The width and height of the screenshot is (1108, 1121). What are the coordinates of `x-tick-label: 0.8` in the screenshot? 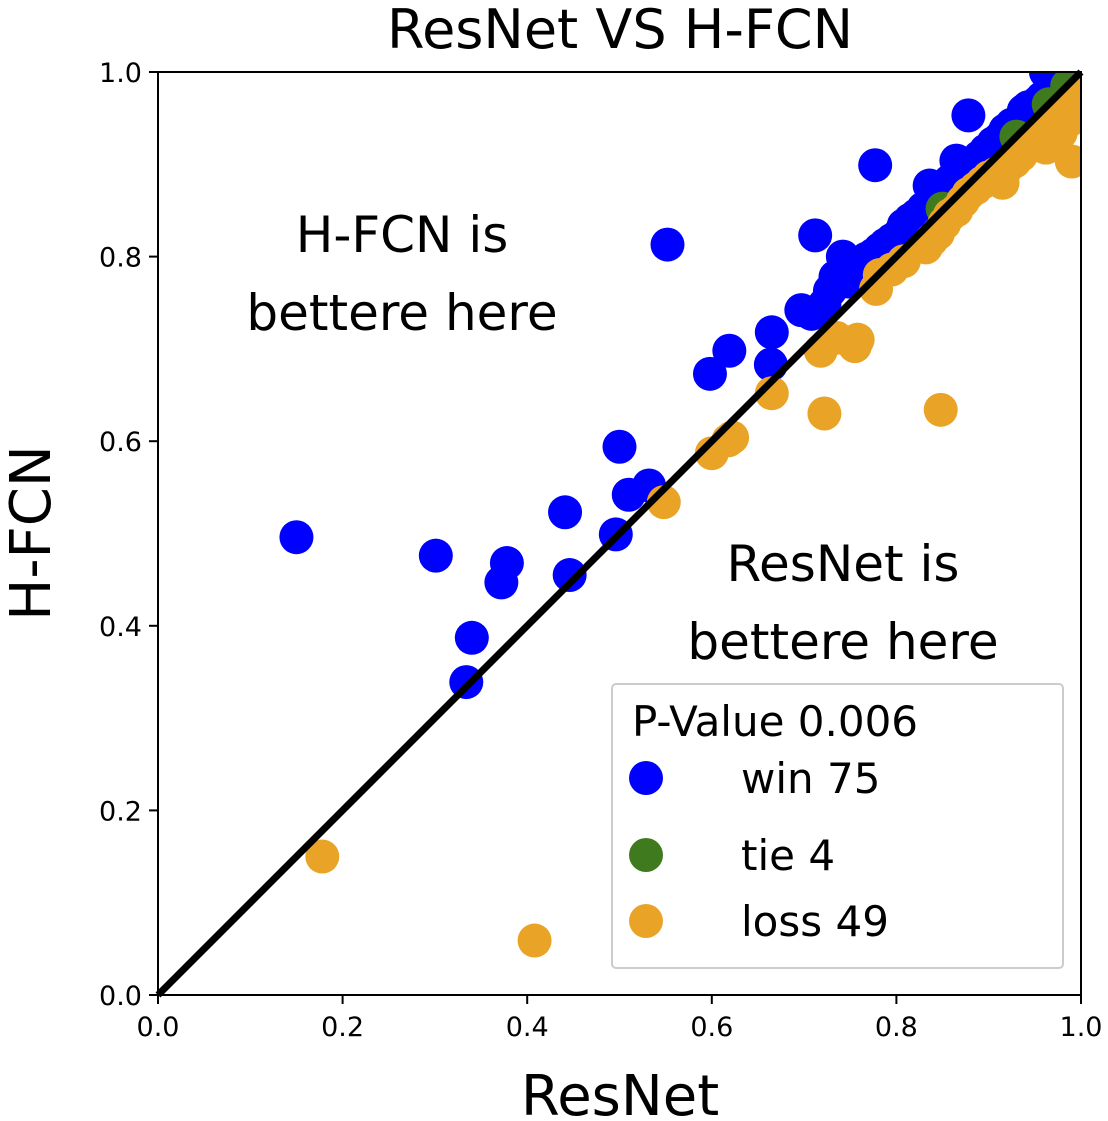 It's located at (896, 1027).